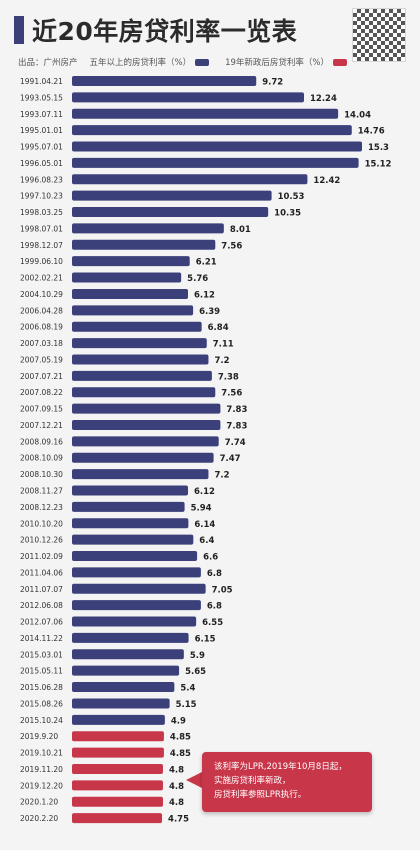  What do you see at coordinates (209, 312) in the screenshot?
I see `data-label: 6.39` at bounding box center [209, 312].